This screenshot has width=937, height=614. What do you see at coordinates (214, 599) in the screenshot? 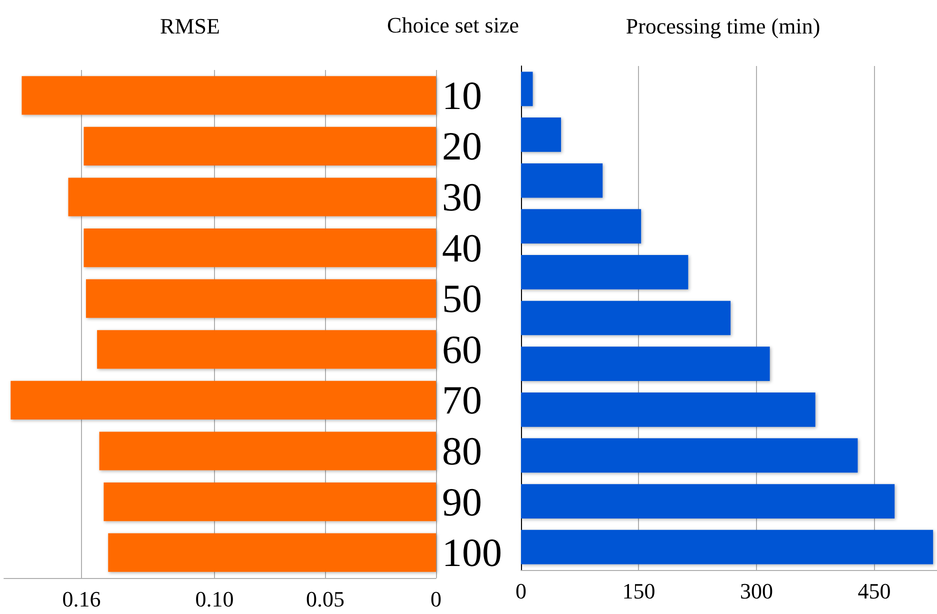
I see `x-tick-label: 0.10` at bounding box center [214, 599].